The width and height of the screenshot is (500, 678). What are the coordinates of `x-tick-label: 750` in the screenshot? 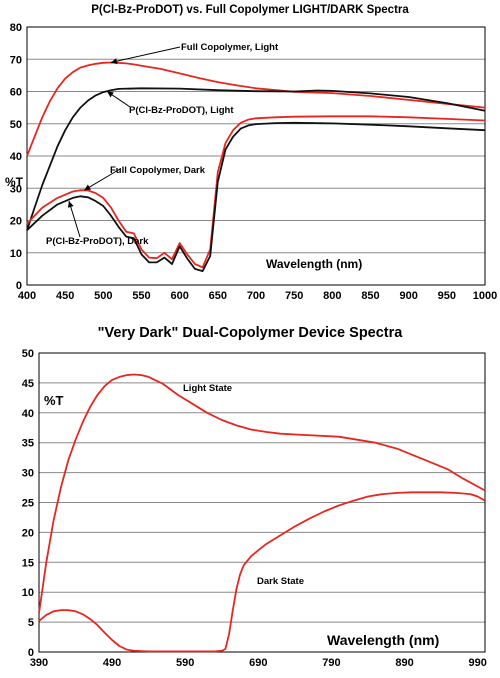 It's located at (294, 296).